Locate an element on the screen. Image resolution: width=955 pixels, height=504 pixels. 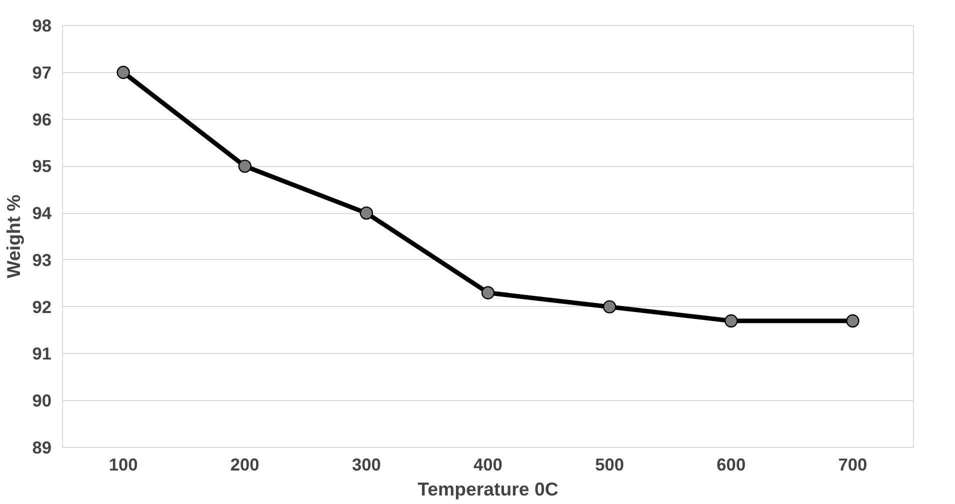
y-tick-label: 98 is located at coordinates (42, 26).